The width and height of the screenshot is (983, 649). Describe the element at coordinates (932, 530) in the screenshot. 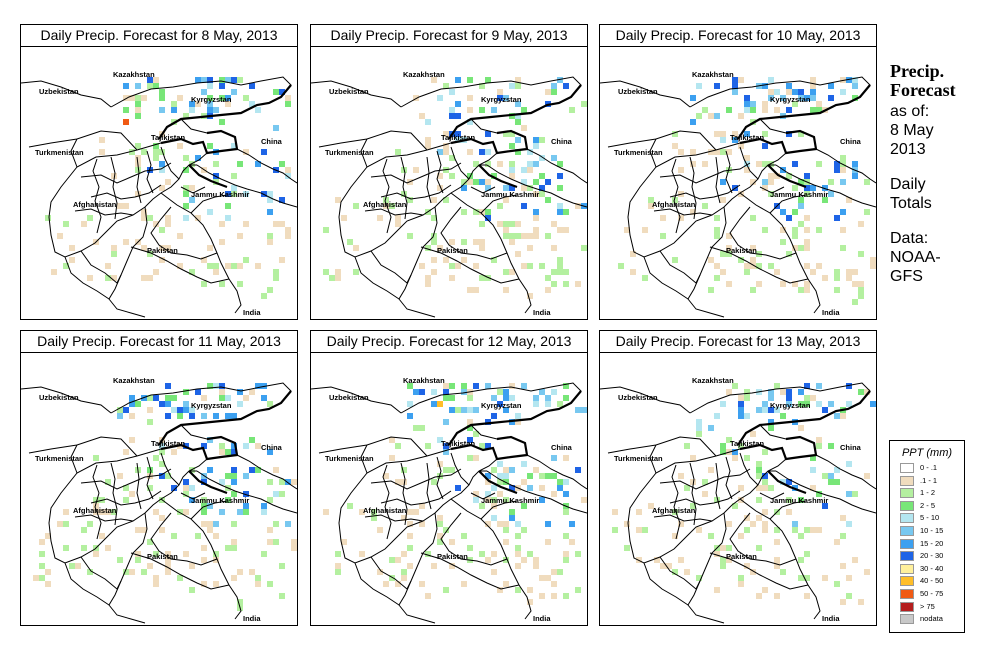

I see `legend-label: 10 - 15` at that location.